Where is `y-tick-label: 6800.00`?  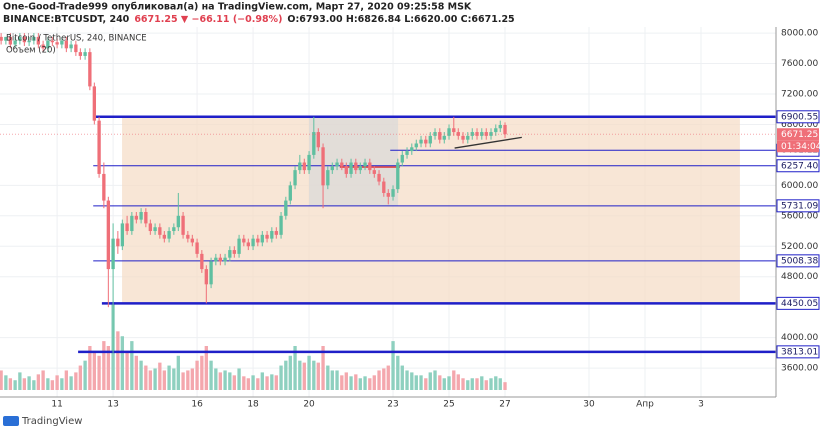
y-tick-label: 6800.00 is located at coordinates (799, 125).